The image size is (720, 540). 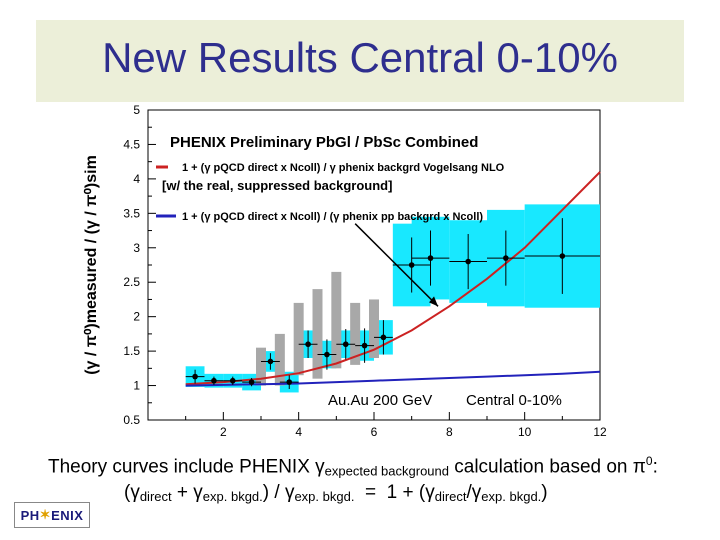 I want to click on y-tick-label: 2.5, so click(x=131, y=282).